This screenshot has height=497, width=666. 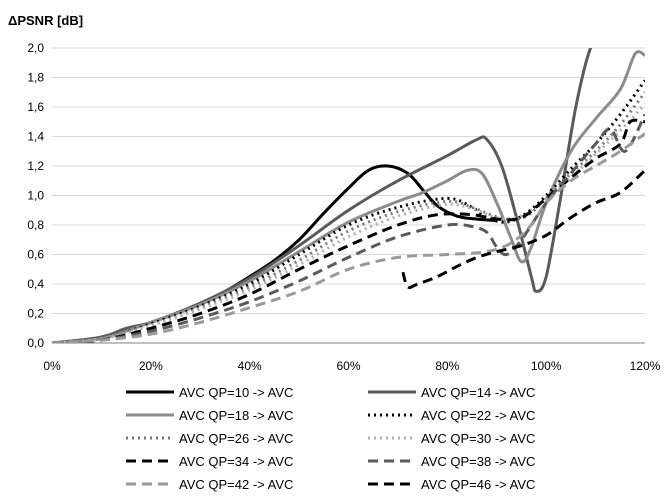 I want to click on legend-label: AVC QP=30 -> AVC, so click(x=478, y=438).